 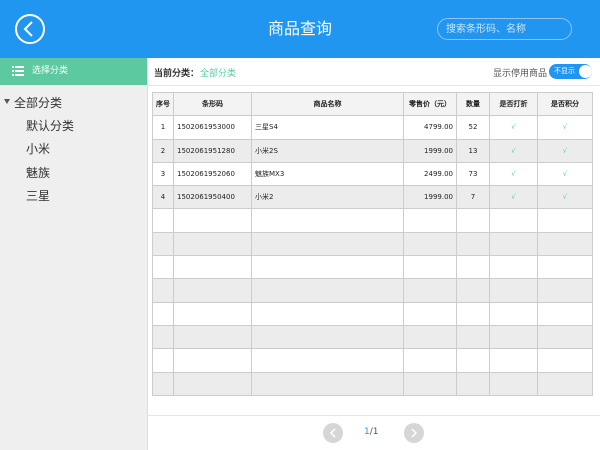 I want to click on table-cell: 2, so click(x=163, y=150).